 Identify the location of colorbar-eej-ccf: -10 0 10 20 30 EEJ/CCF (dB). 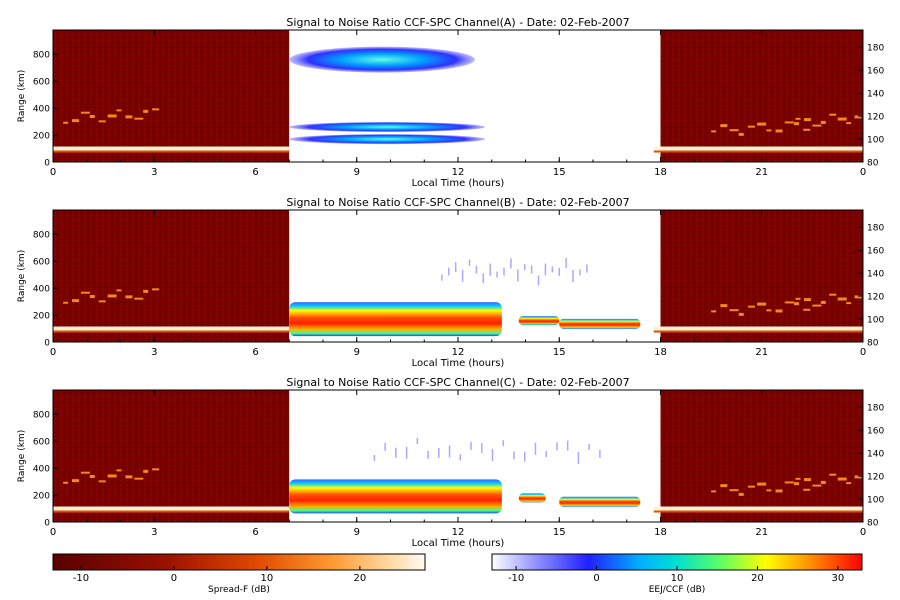
(677, 574).